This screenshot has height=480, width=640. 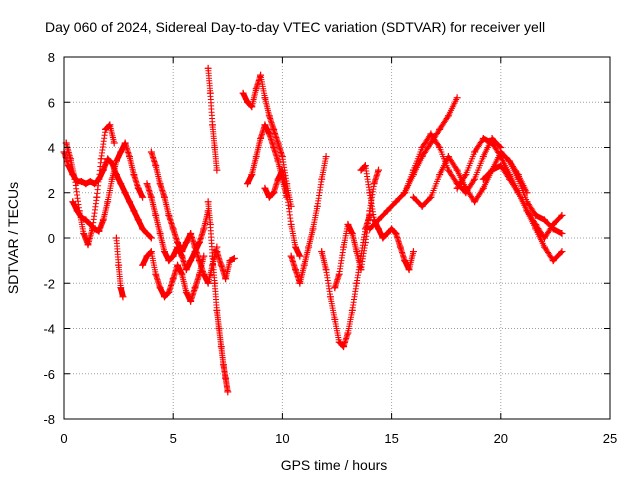 What do you see at coordinates (51, 193) in the screenshot?
I see `y-tick-label: 2` at bounding box center [51, 193].